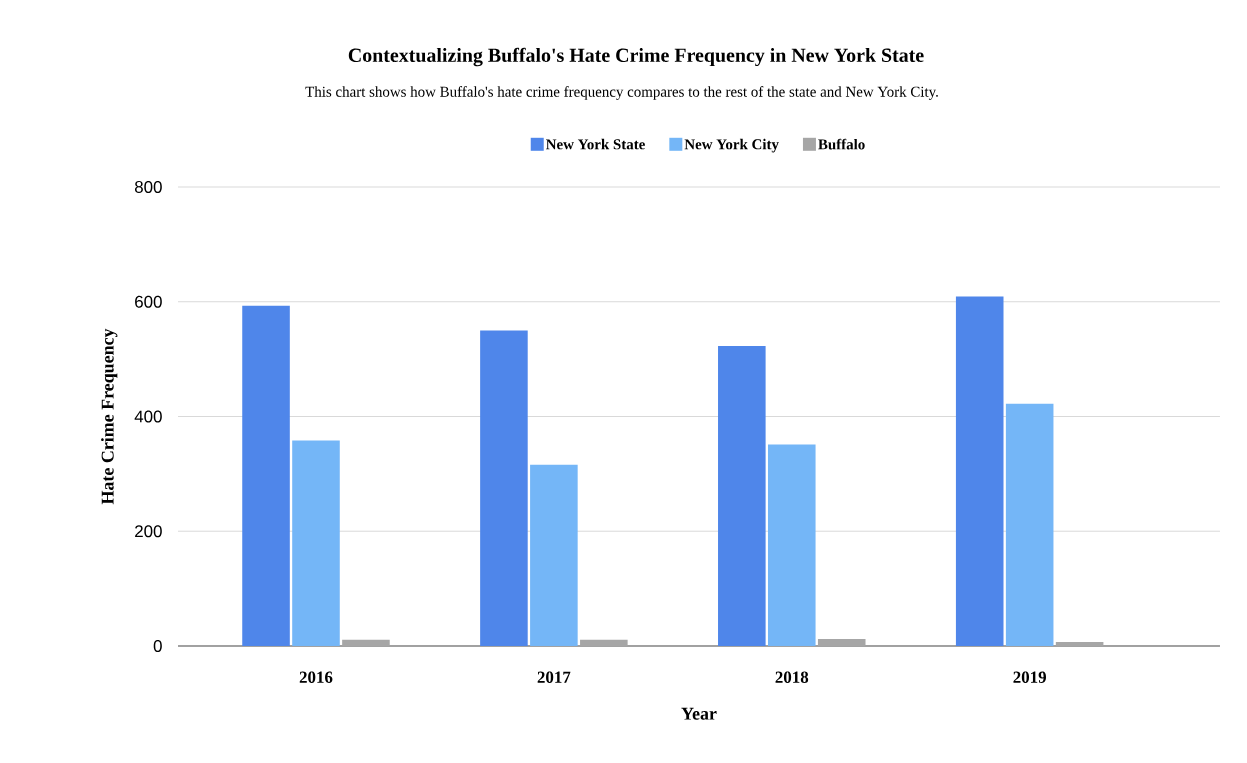 The height and width of the screenshot is (763, 1247). What do you see at coordinates (148, 416) in the screenshot?
I see `y-tick-label: 400` at bounding box center [148, 416].